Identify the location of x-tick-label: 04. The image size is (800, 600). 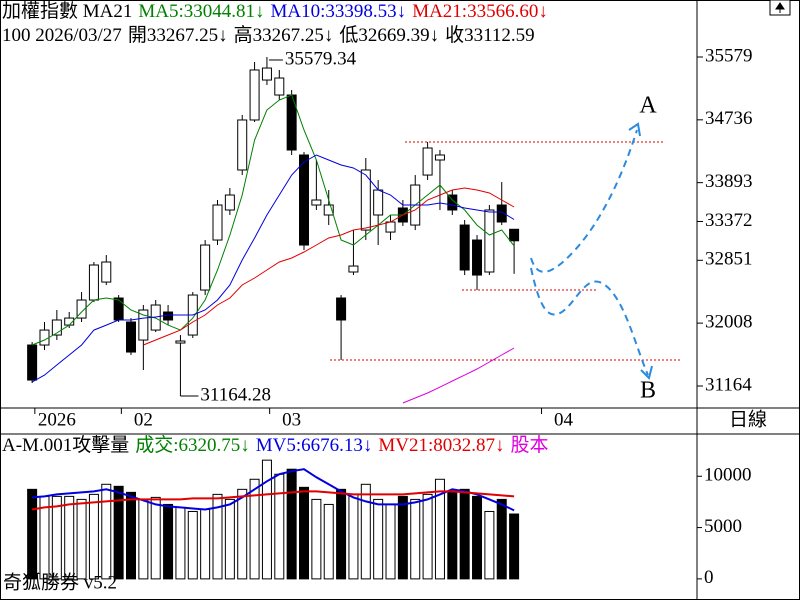
(564, 419).